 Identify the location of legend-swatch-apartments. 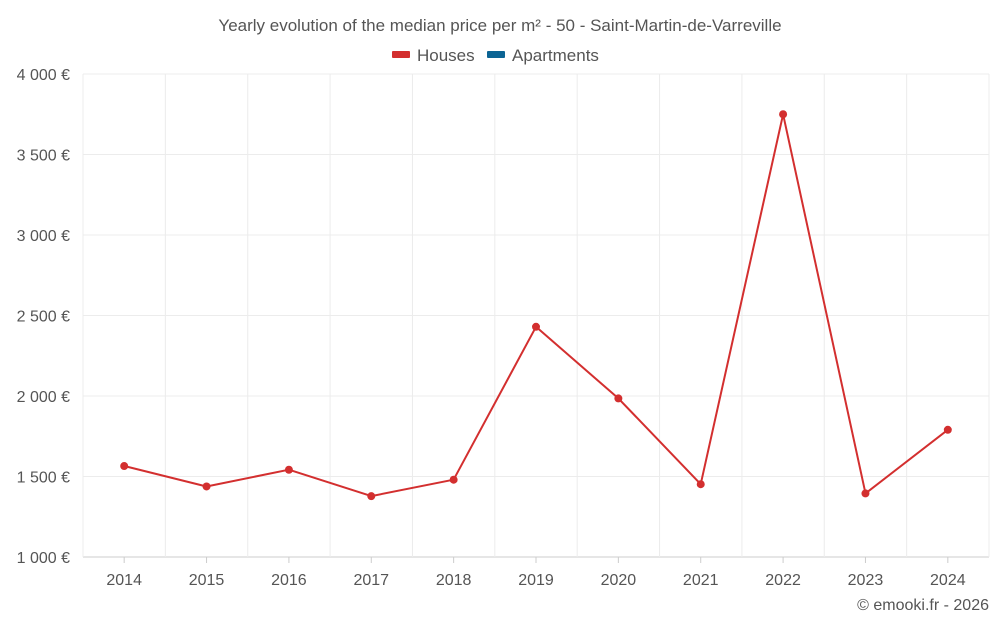
(496, 54).